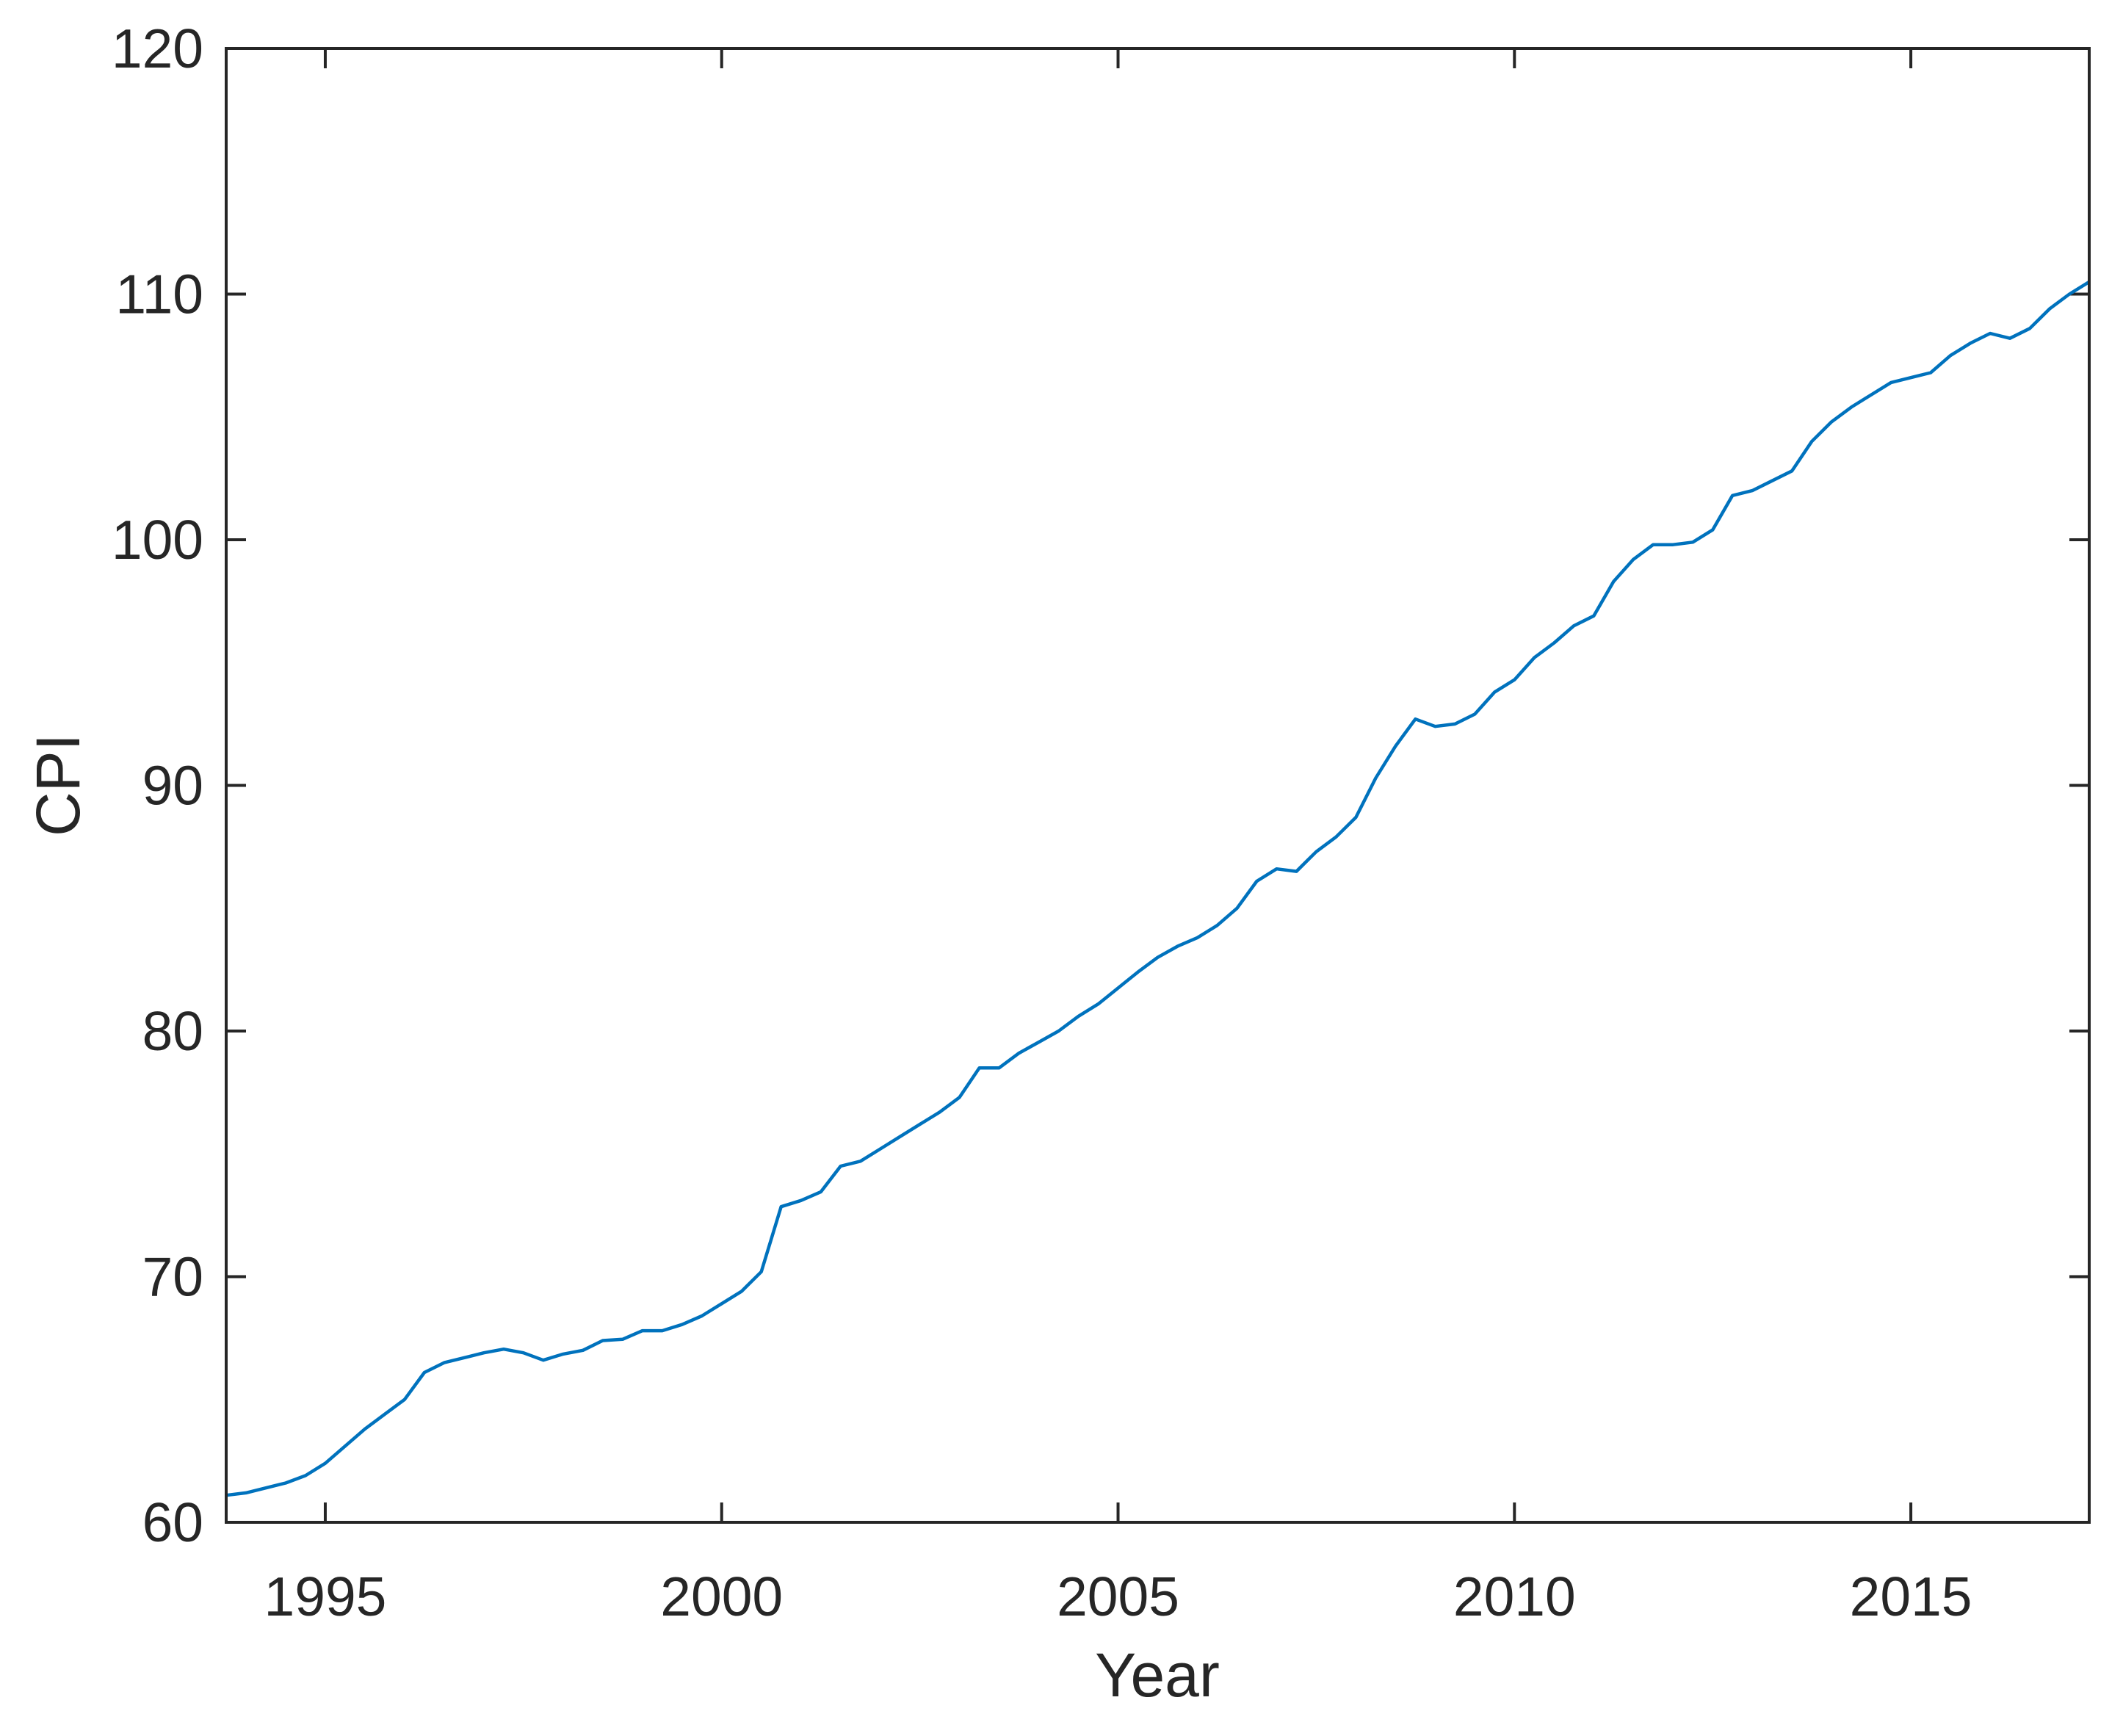  Describe the element at coordinates (325, 1596) in the screenshot. I see `x-tick-label: 1995` at that location.